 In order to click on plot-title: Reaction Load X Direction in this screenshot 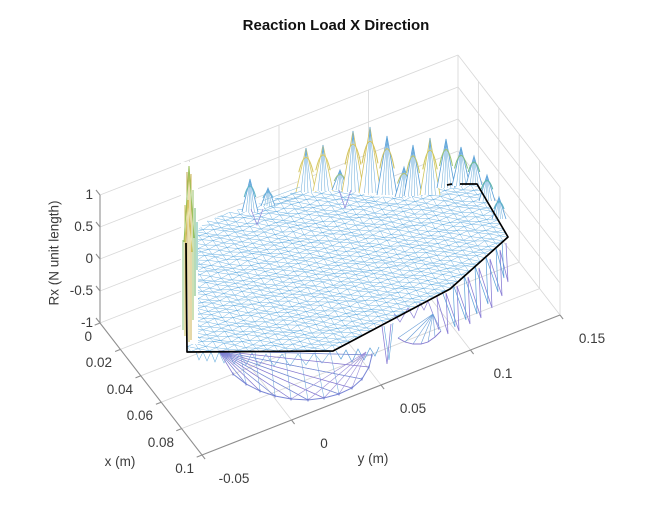, I will do `click(336, 25)`.